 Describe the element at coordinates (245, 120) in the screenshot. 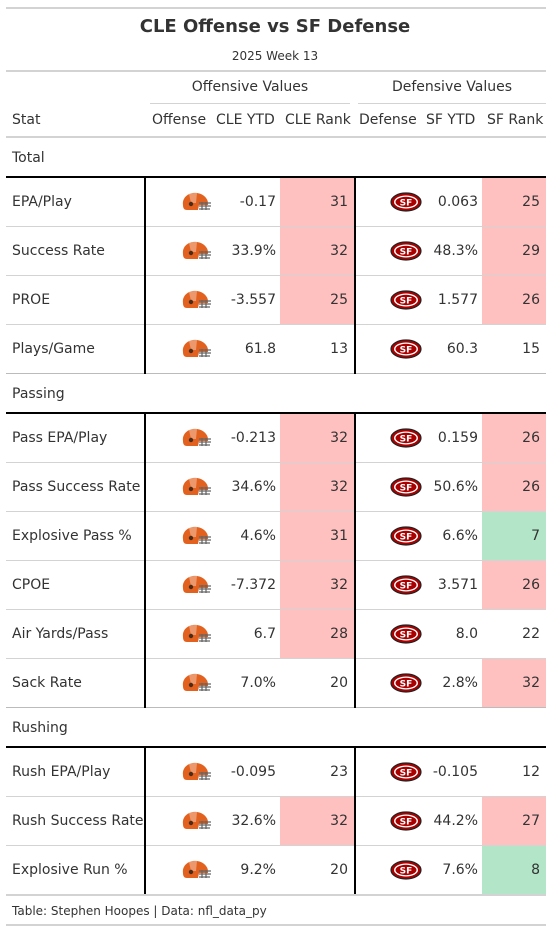

I see `col-header-cle-ytd: CLE YTD` at that location.